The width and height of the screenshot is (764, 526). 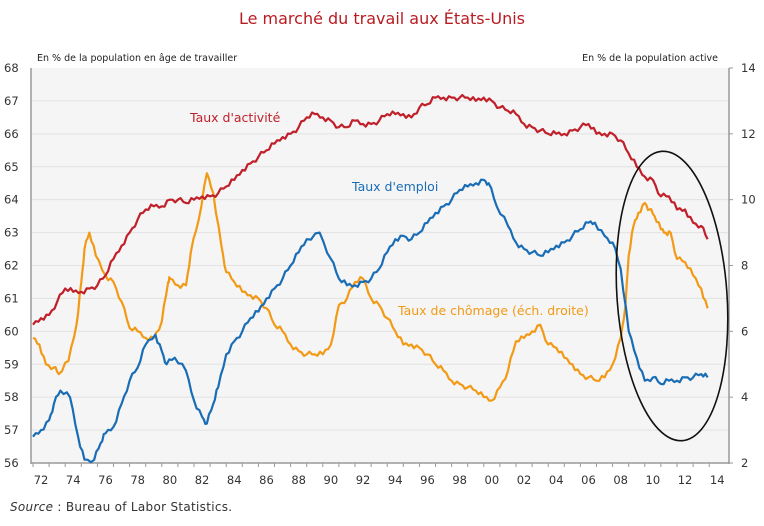 What do you see at coordinates (363, 480) in the screenshot?
I see `x-tick-label: 92` at bounding box center [363, 480].